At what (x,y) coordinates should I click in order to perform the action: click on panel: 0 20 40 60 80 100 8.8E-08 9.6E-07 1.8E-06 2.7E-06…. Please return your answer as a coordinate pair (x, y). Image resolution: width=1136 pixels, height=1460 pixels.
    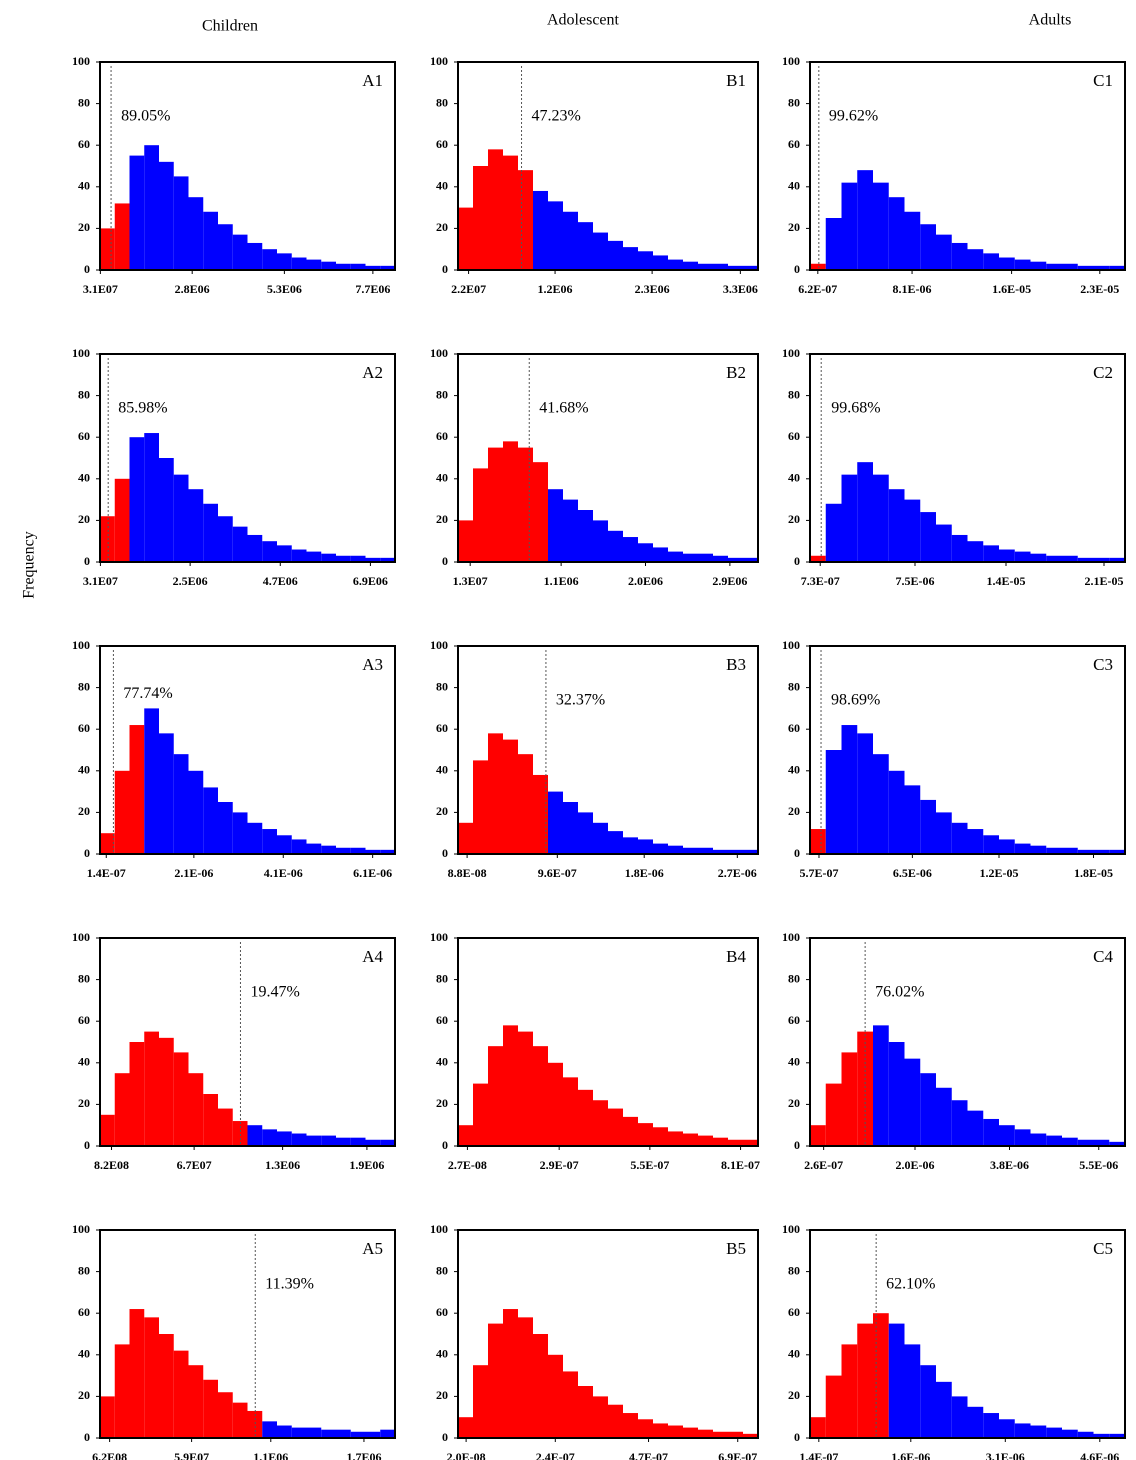
    Looking at the image, I should click on (594, 759).